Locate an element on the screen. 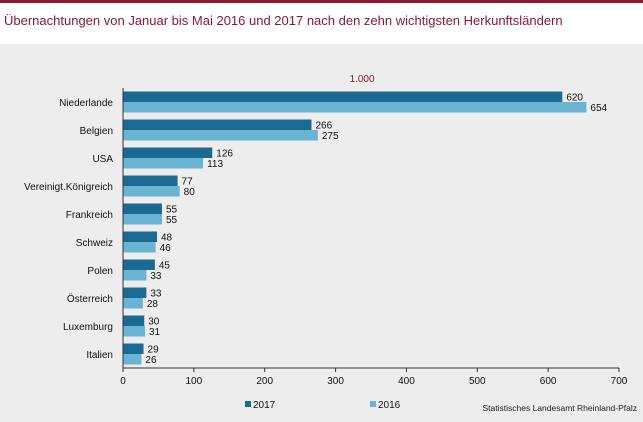  data-label: 28 is located at coordinates (153, 304).